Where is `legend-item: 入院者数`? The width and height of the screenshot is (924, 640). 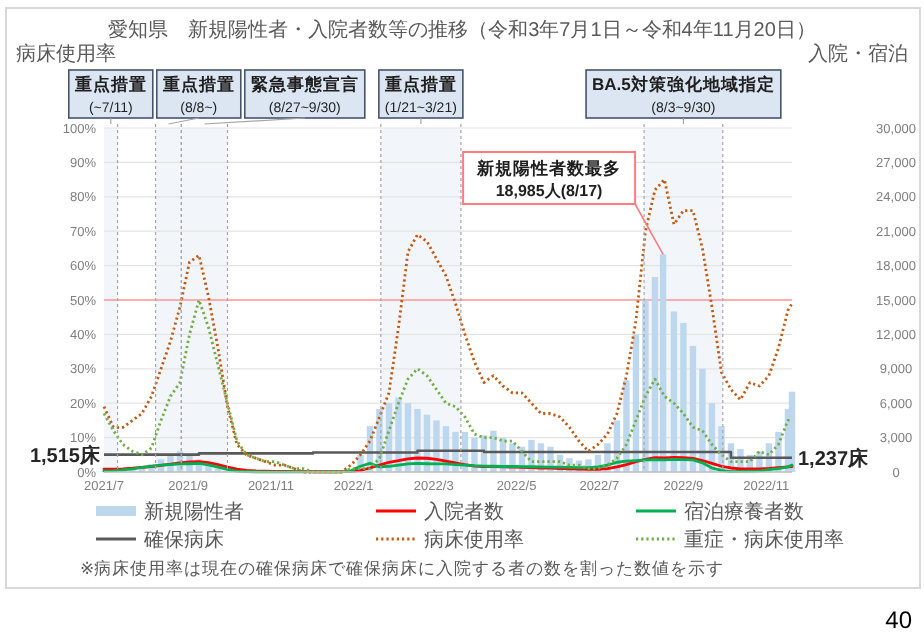
legend-item: 入院者数 is located at coordinates (440, 513).